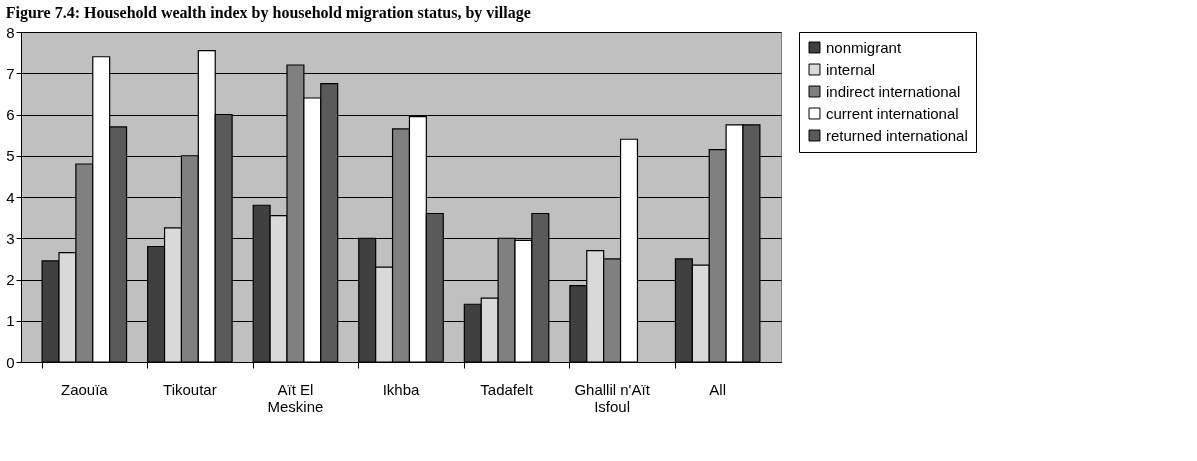  What do you see at coordinates (612, 397) in the screenshot?
I see `x-tick-label: Ghallil n'Aït Isfoul` at bounding box center [612, 397].